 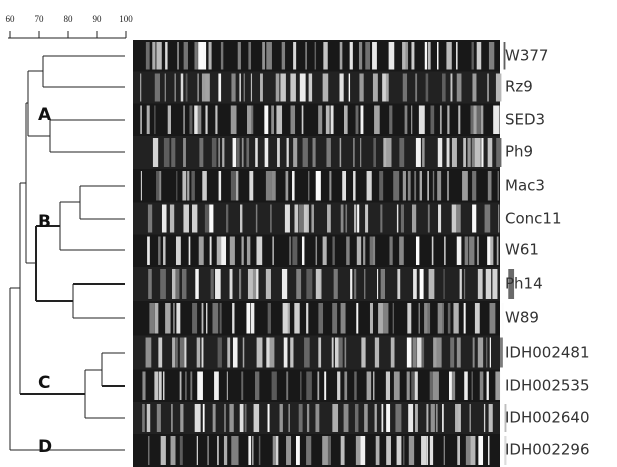 What do you see at coordinates (98, 19) in the screenshot?
I see `scale-tick-label: 90` at bounding box center [98, 19].